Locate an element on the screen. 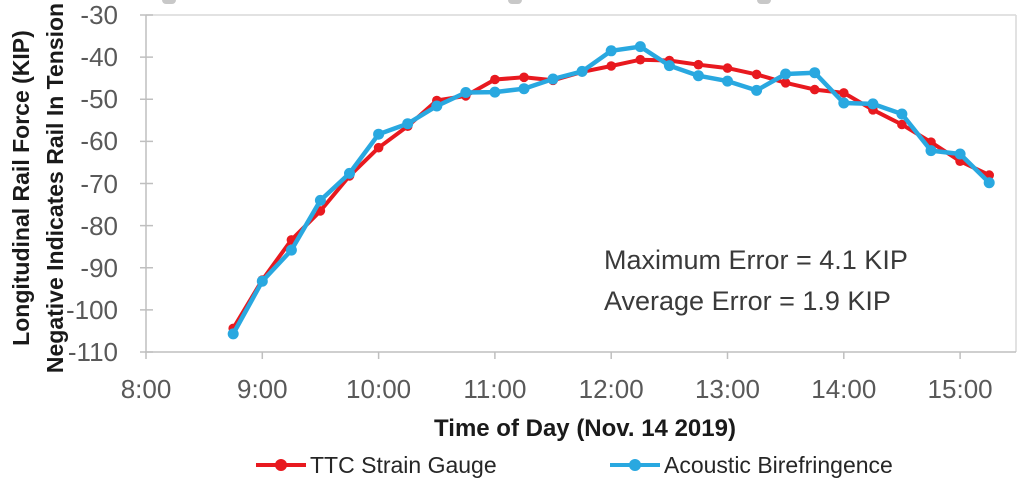 The image size is (1024, 481). y-tick-label: -100 is located at coordinates (91, 309).